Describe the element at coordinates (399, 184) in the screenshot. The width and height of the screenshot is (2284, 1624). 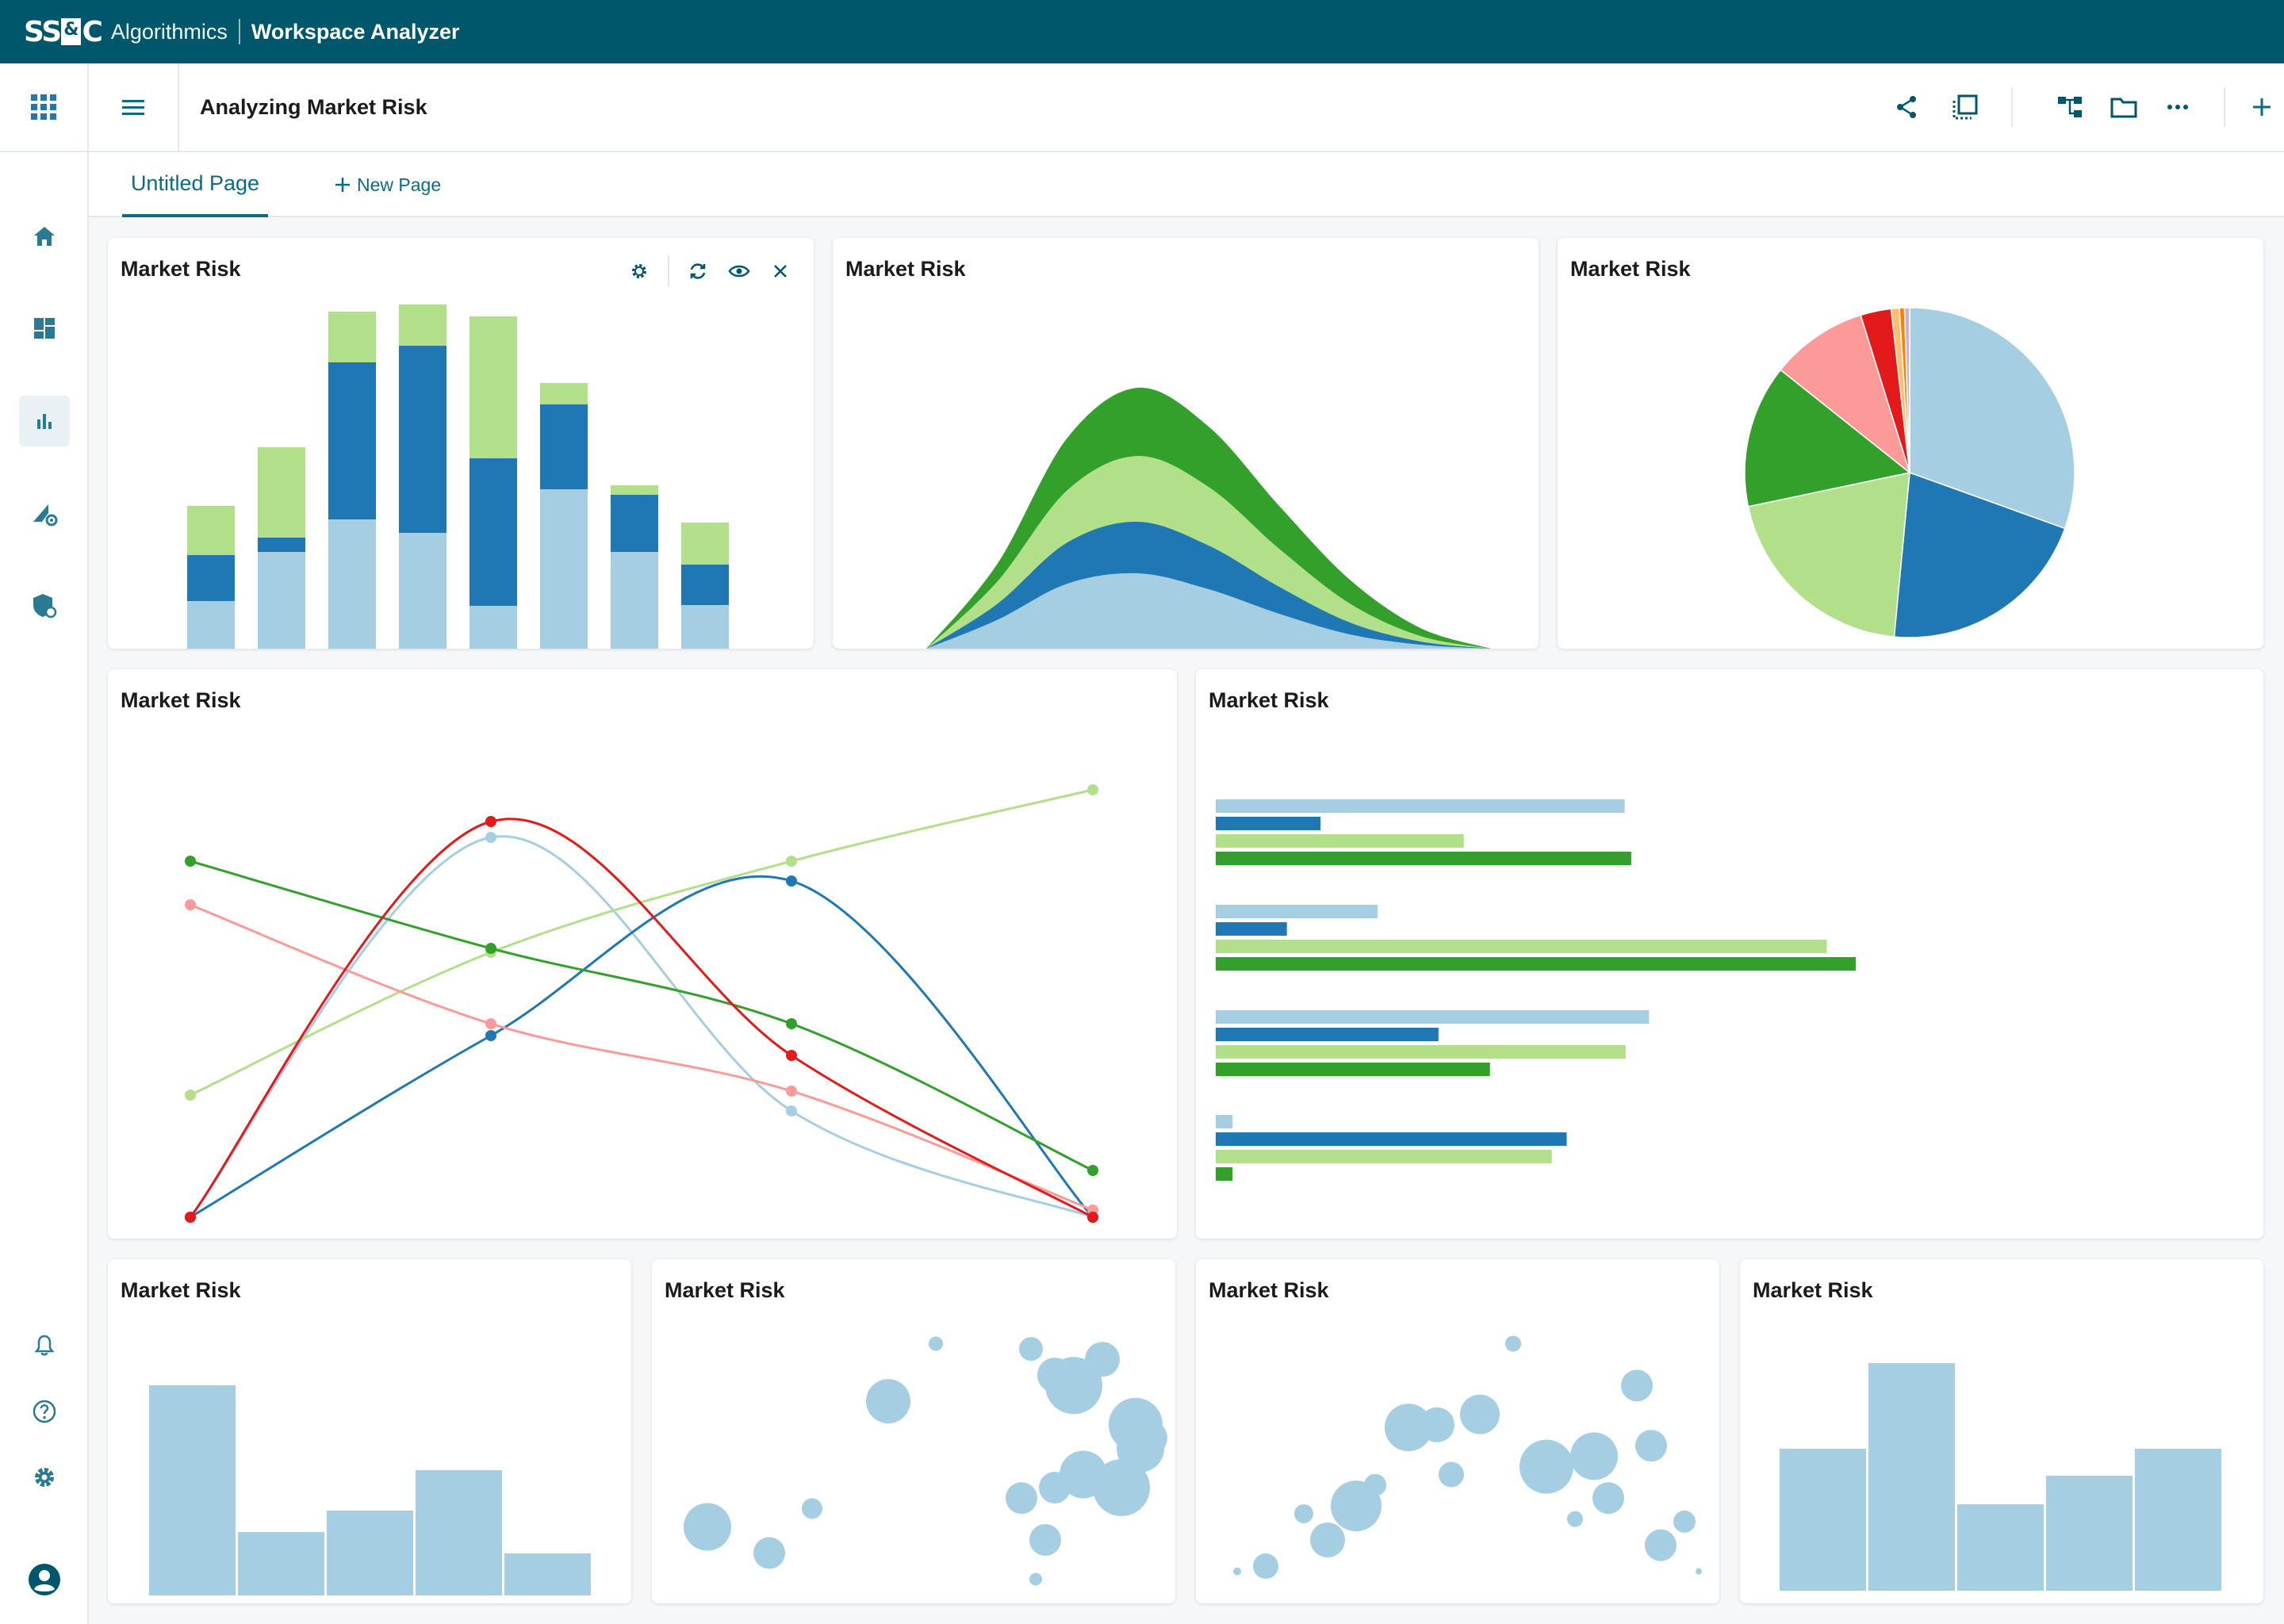
I see `new-page-label: New Page` at that location.